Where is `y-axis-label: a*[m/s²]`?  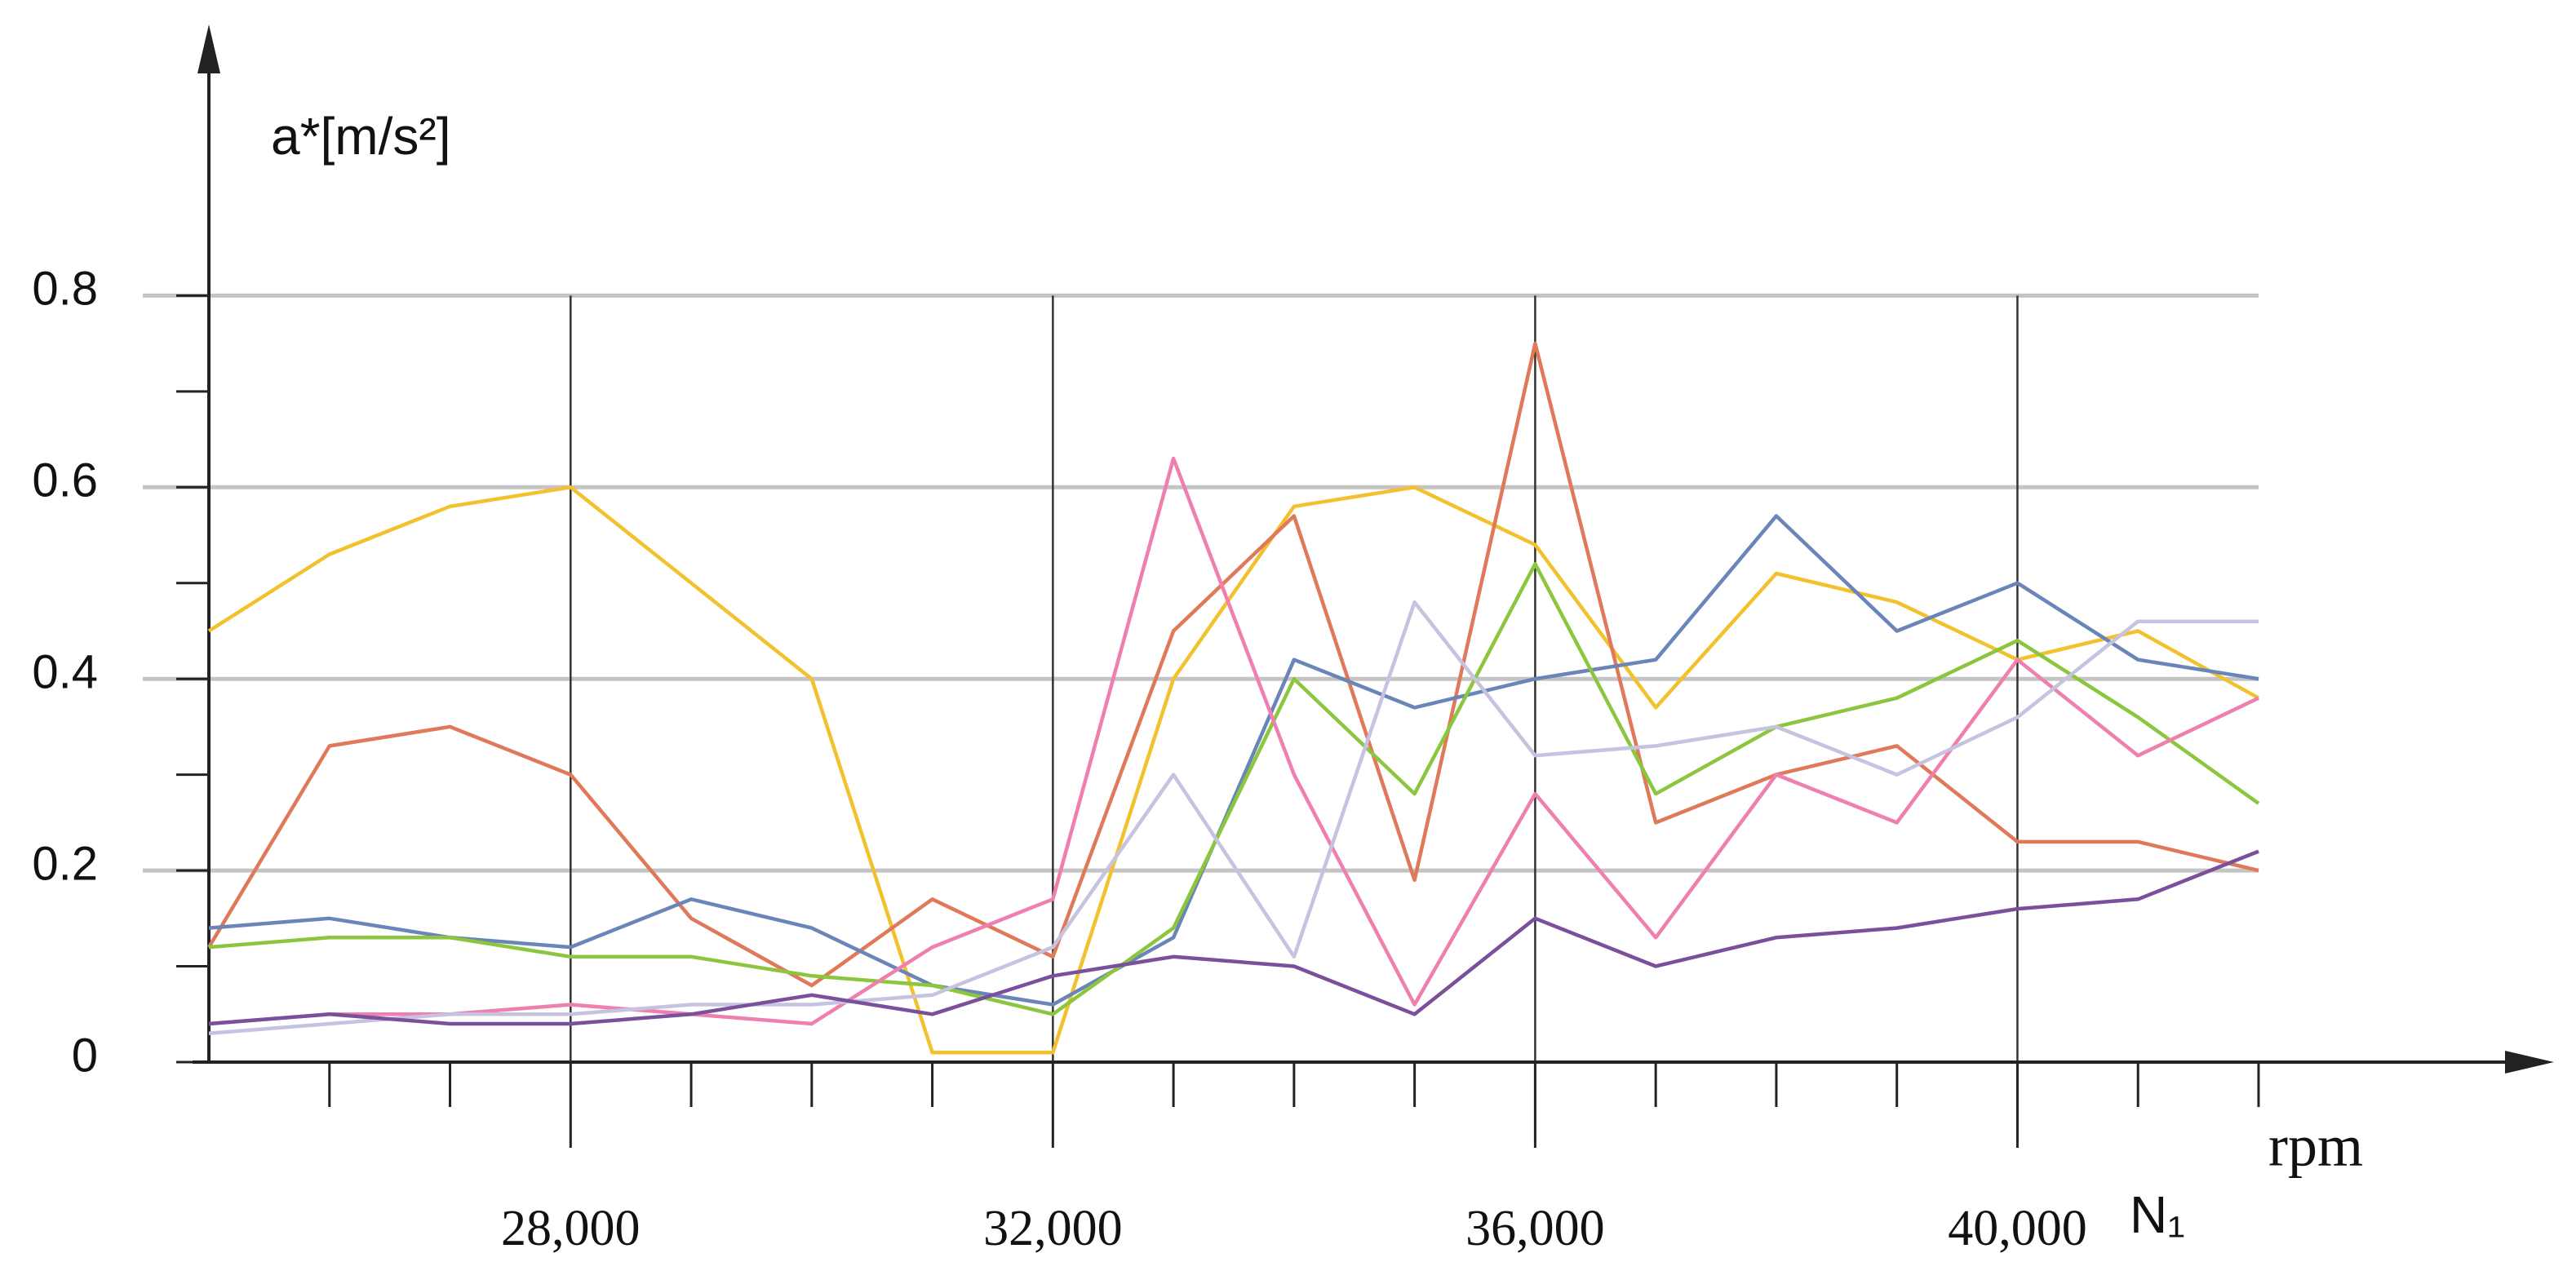
y-axis-label: a*[m/s²] is located at coordinates (360, 136).